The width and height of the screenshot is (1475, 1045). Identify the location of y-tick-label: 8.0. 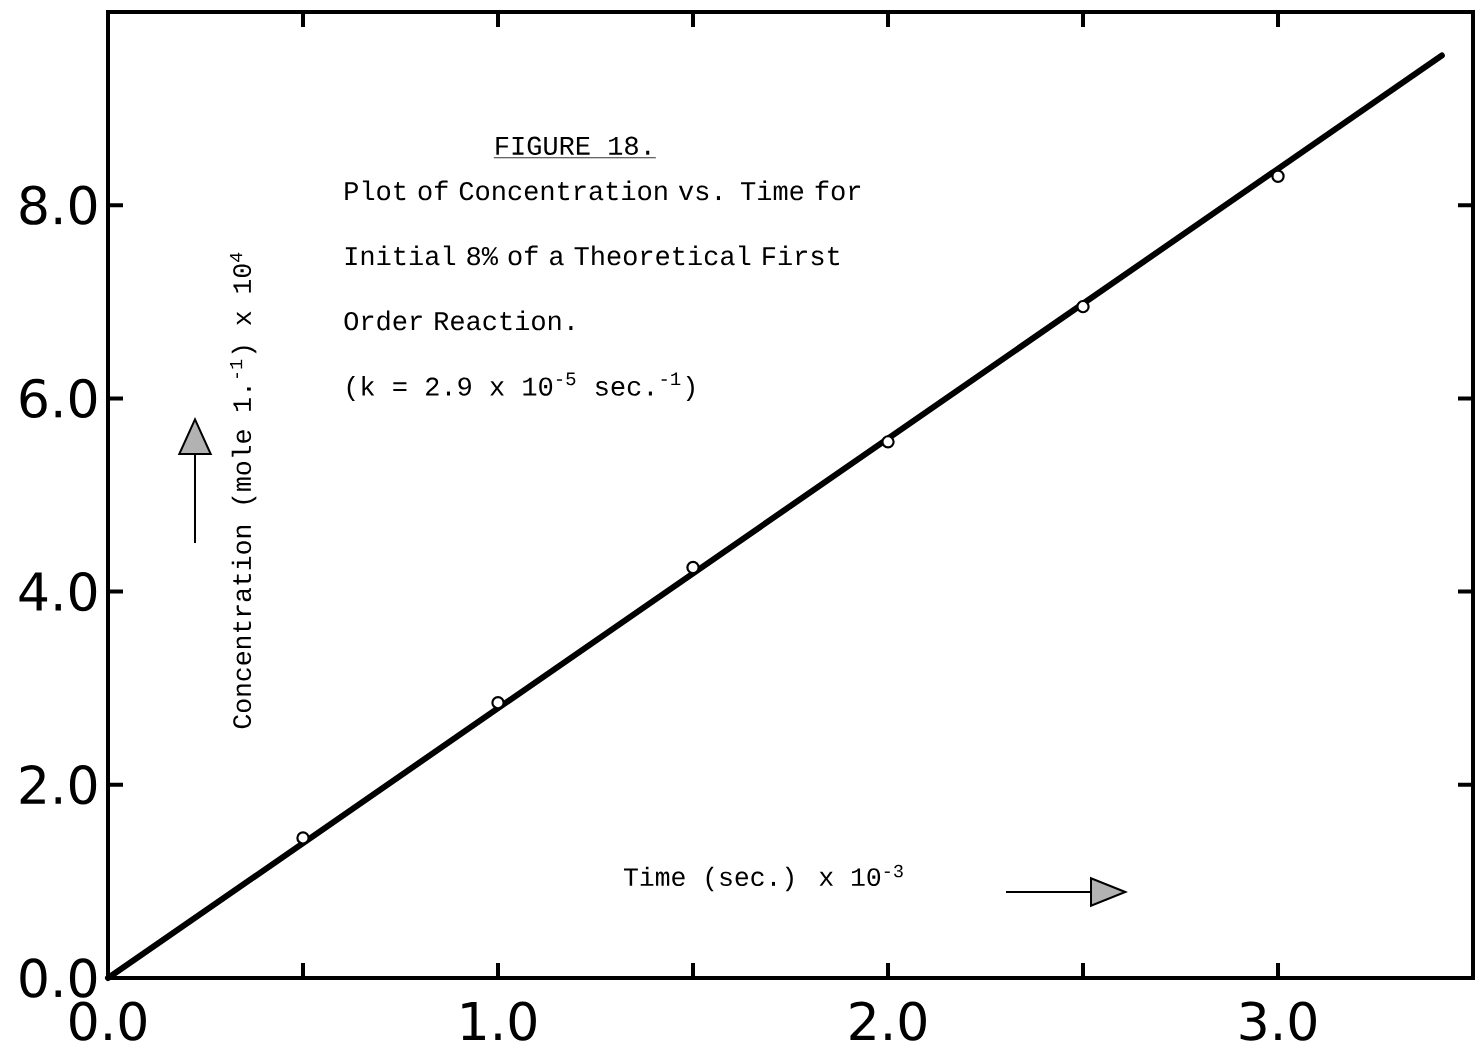
(58, 205).